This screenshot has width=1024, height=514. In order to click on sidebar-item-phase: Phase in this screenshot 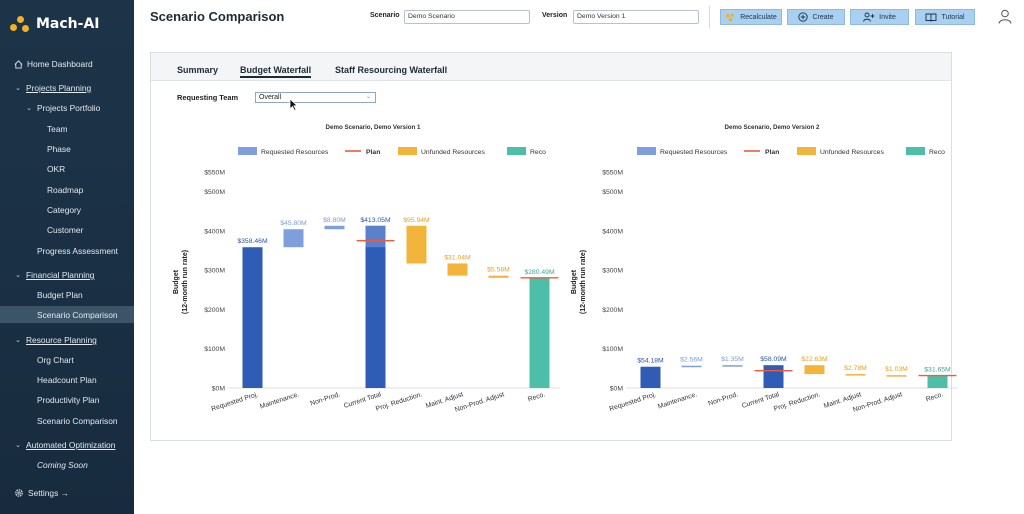, I will do `click(59, 149)`.